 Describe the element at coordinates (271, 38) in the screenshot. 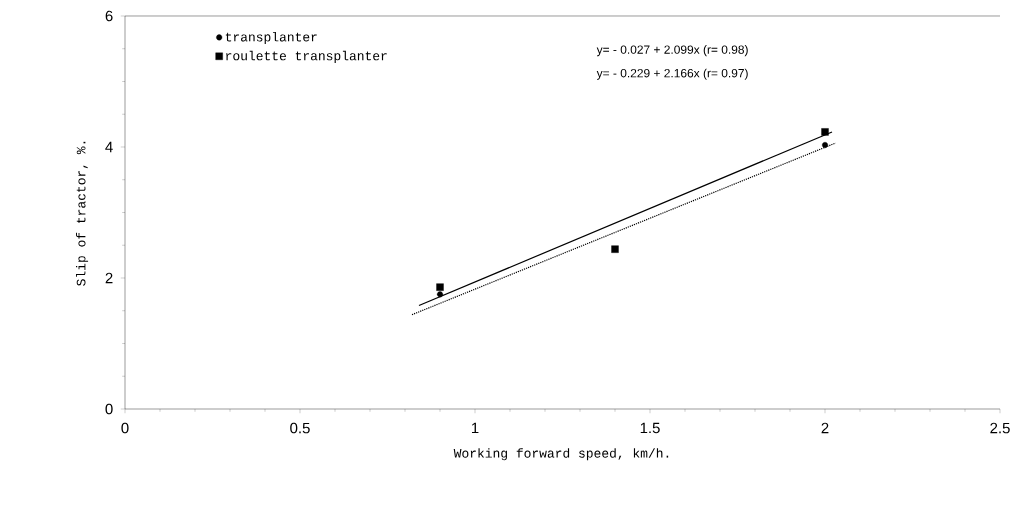

I see `legend-label: transplanter` at that location.